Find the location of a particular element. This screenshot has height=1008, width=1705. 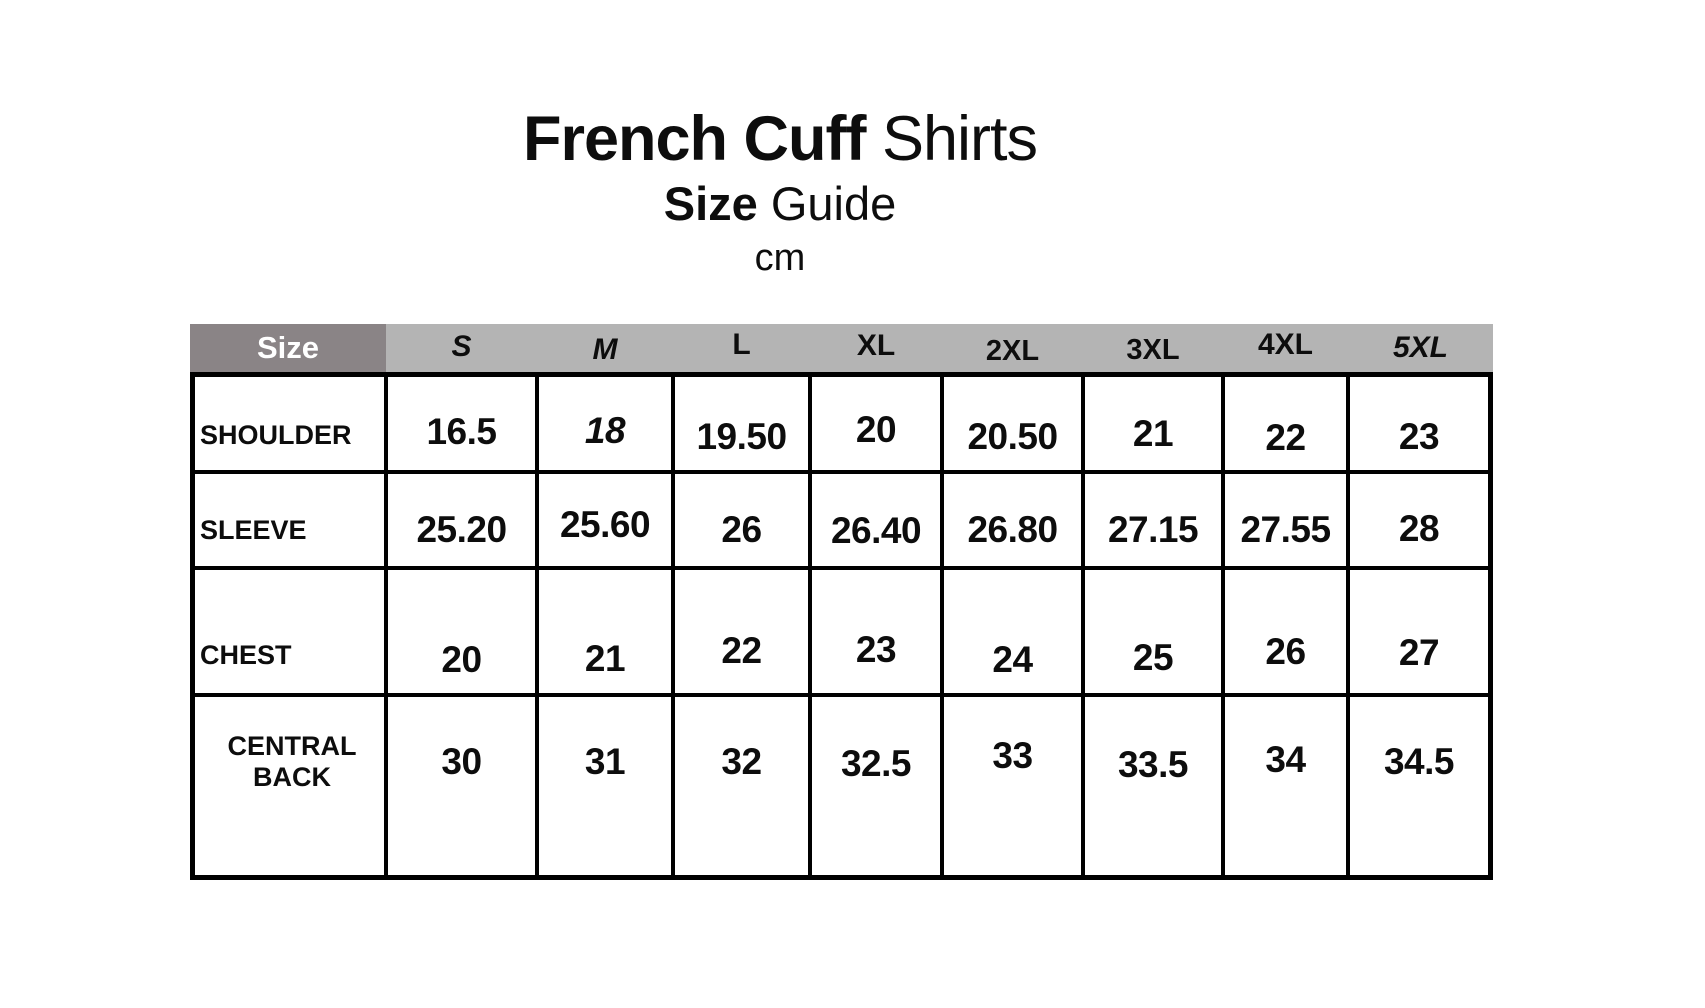

value-cell-sleeve-5xl: 28 is located at coordinates (1419, 520).